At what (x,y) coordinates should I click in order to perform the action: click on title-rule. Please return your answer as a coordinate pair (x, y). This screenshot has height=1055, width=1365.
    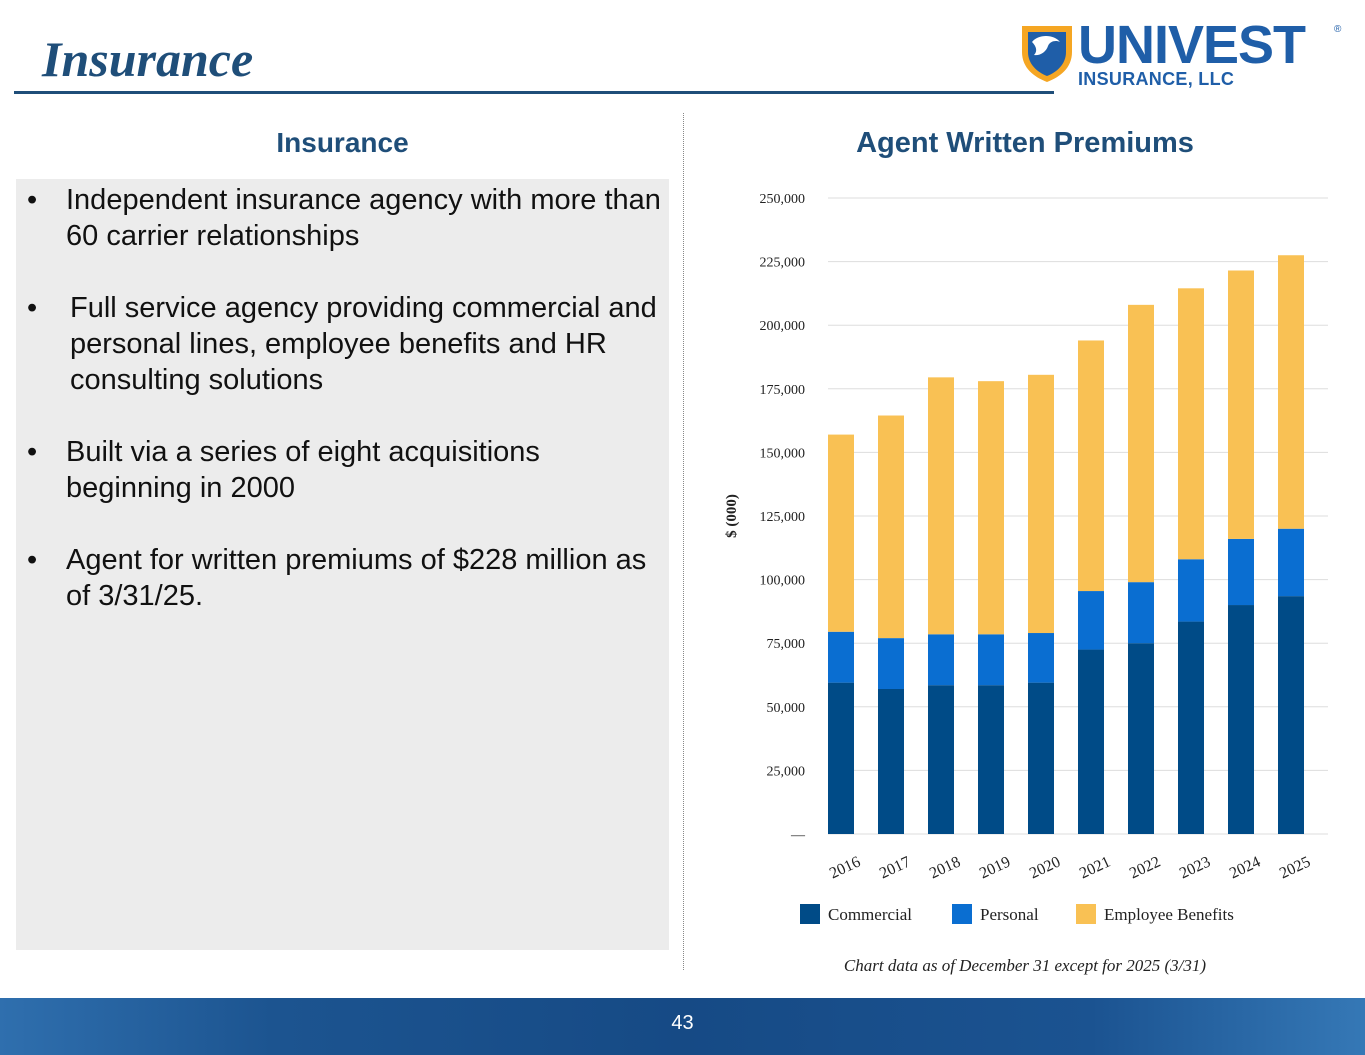
    Looking at the image, I should click on (534, 92).